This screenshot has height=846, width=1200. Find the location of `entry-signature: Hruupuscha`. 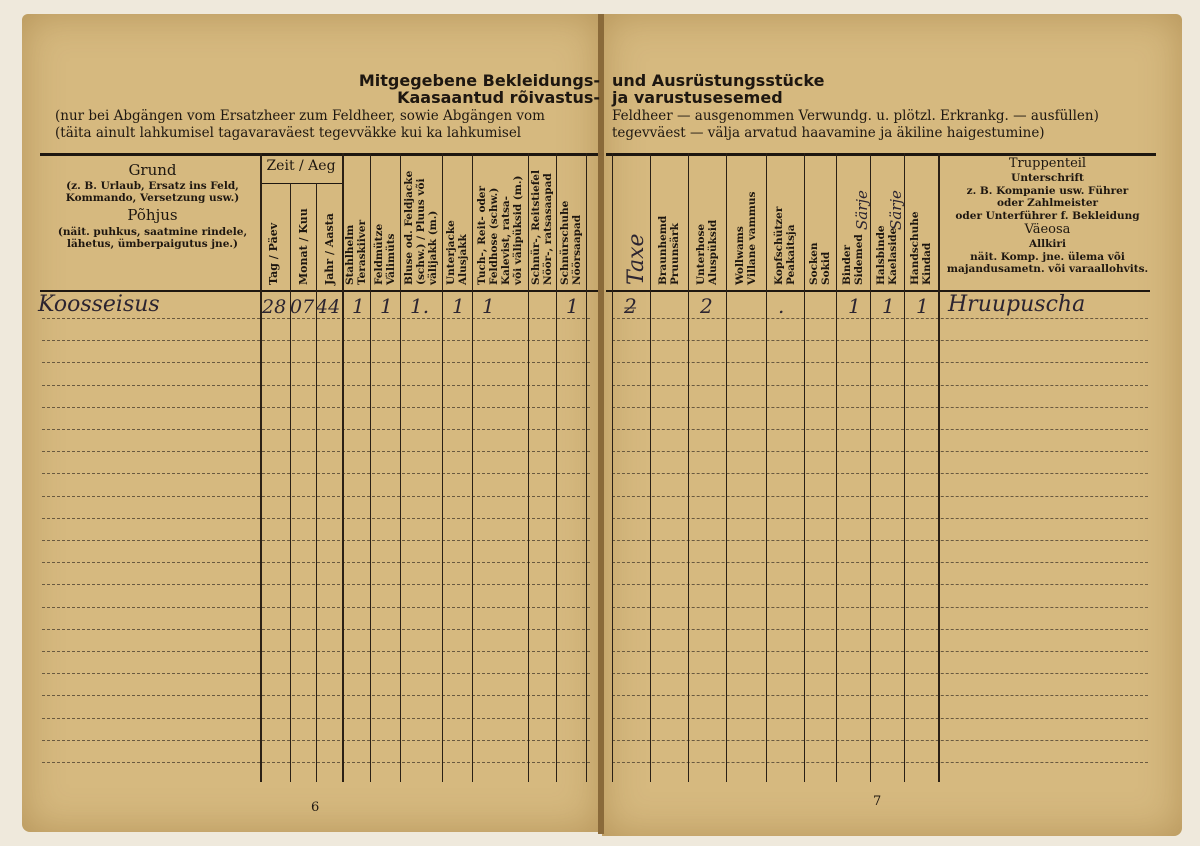

entry-signature: Hruupuscha is located at coordinates (1017, 304).